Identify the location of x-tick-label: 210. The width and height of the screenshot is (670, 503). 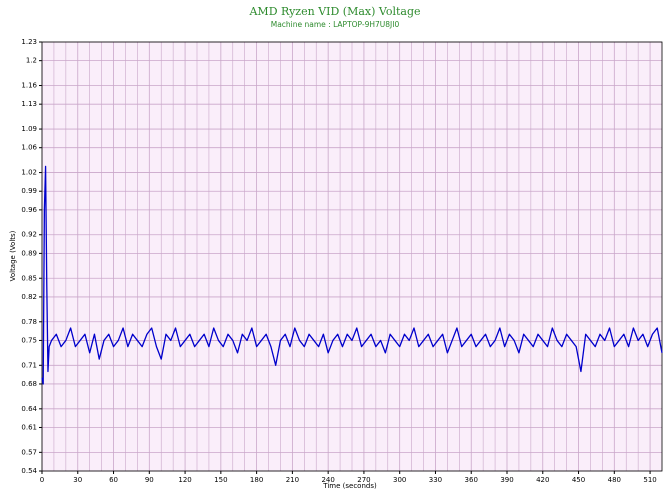
(292, 480).